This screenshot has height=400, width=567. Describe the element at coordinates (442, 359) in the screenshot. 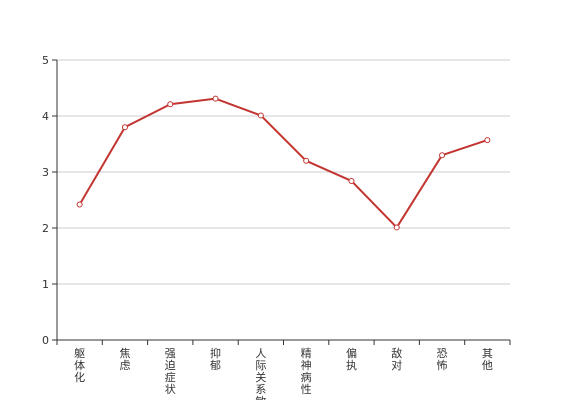

I see `x-tick-label: 恐怖` at that location.